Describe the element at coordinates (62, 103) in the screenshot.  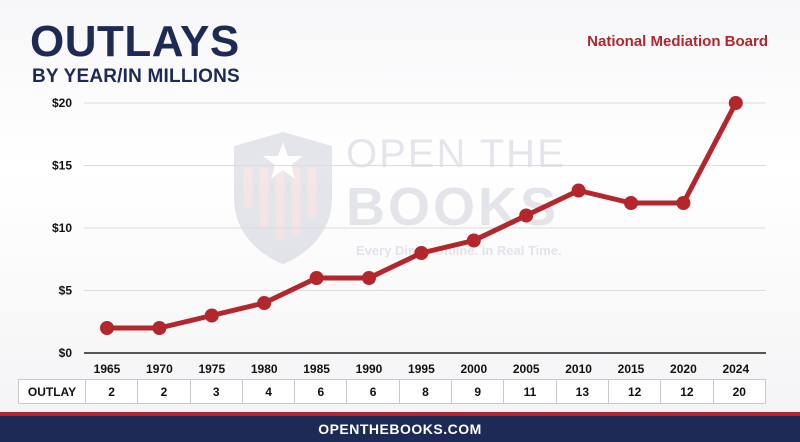
I see `y-tick-label: $20` at that location.